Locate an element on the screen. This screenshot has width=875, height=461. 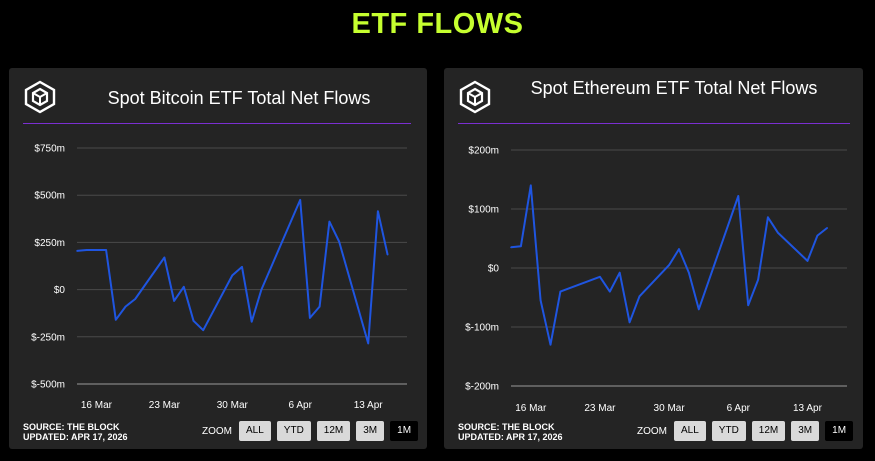
y-tick-label: $-200m is located at coordinates (482, 387).